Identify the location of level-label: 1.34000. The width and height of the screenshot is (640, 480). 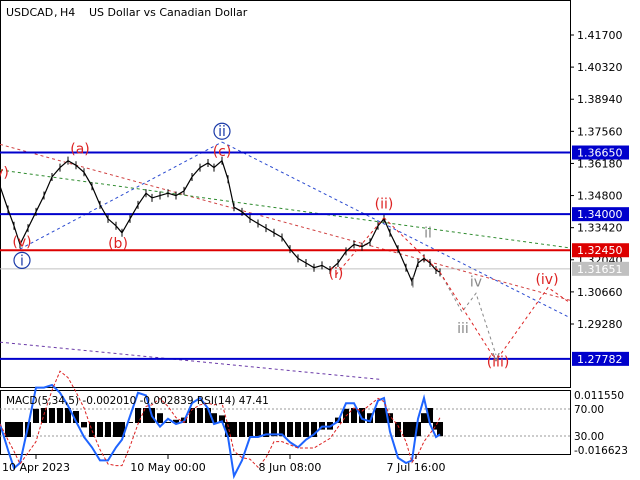
(600, 214).